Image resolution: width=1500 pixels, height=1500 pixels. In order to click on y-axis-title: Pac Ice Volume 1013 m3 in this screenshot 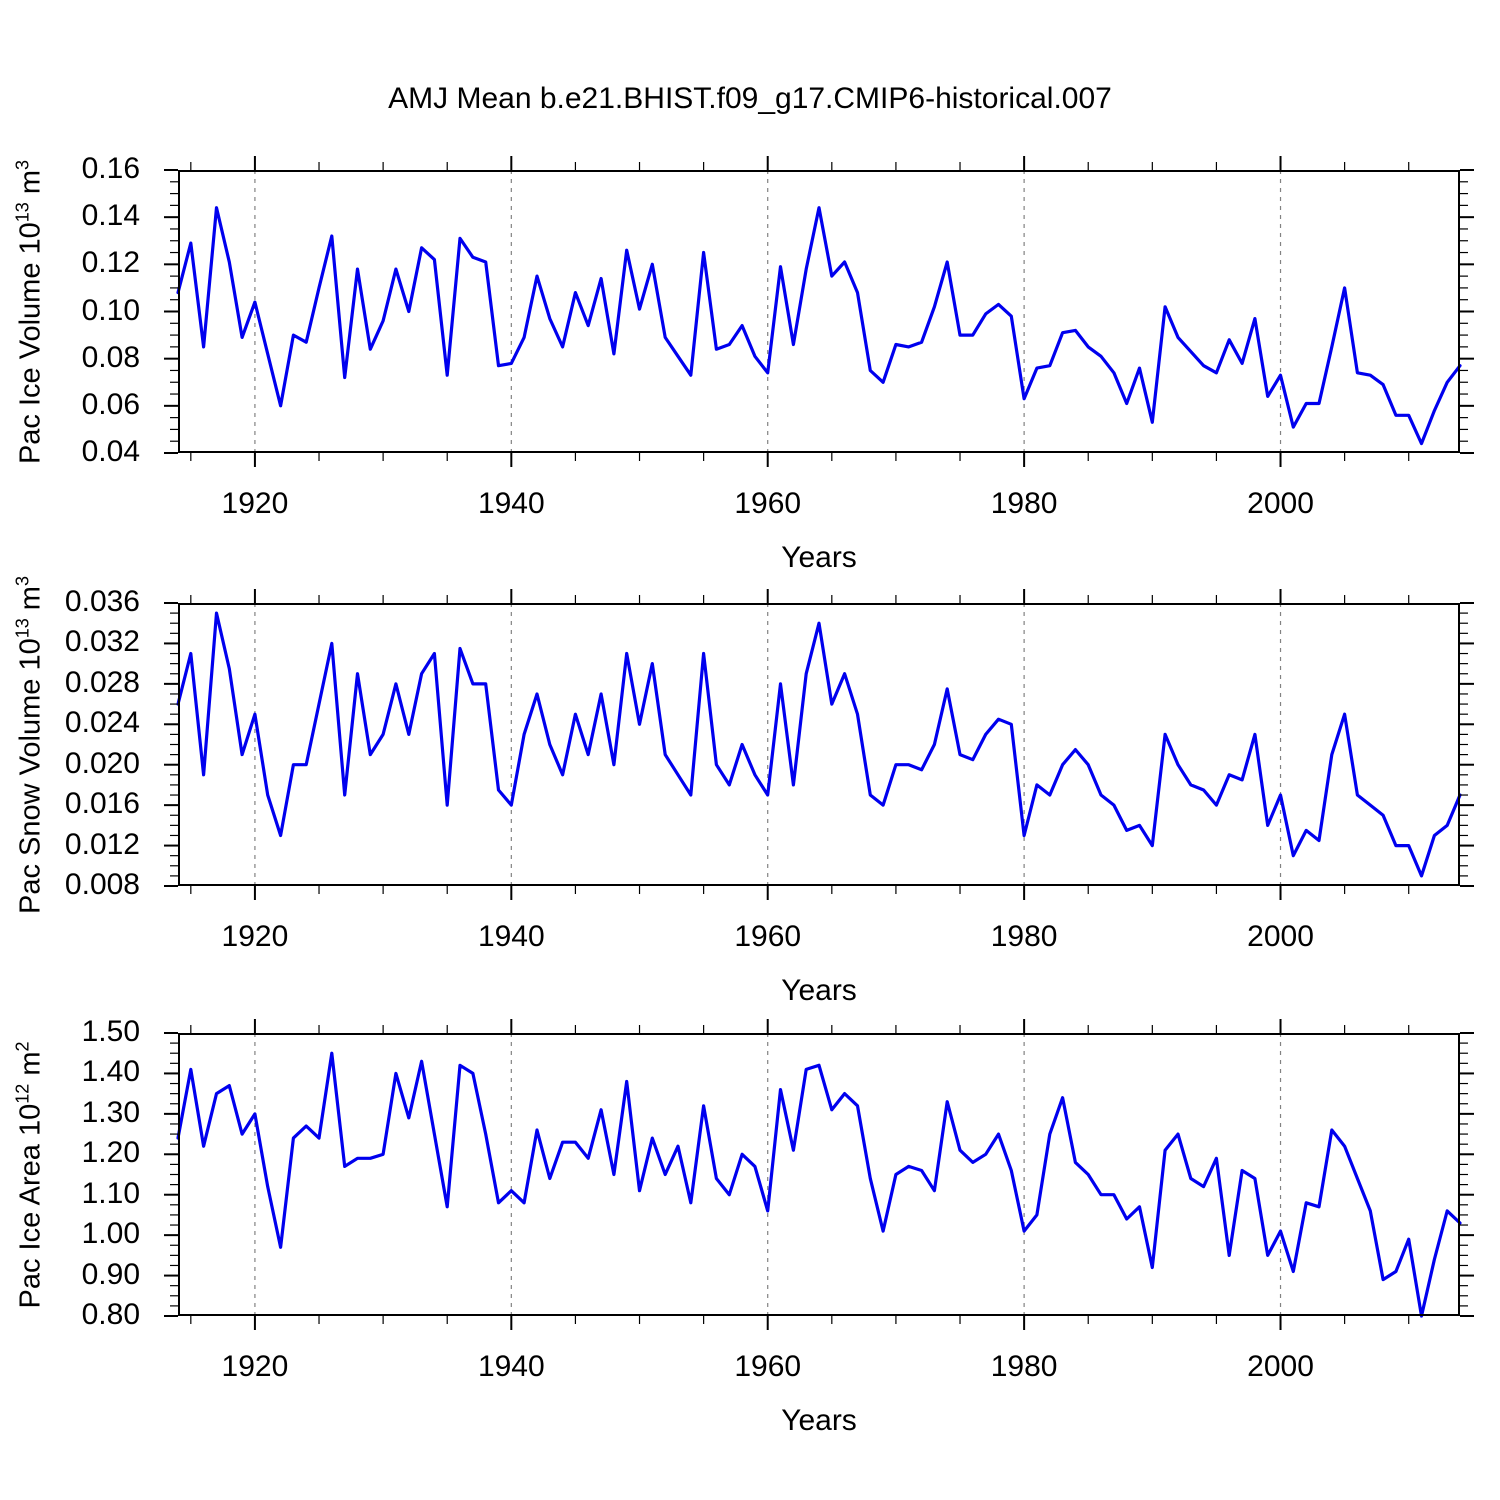, I will do `click(29, 311)`.